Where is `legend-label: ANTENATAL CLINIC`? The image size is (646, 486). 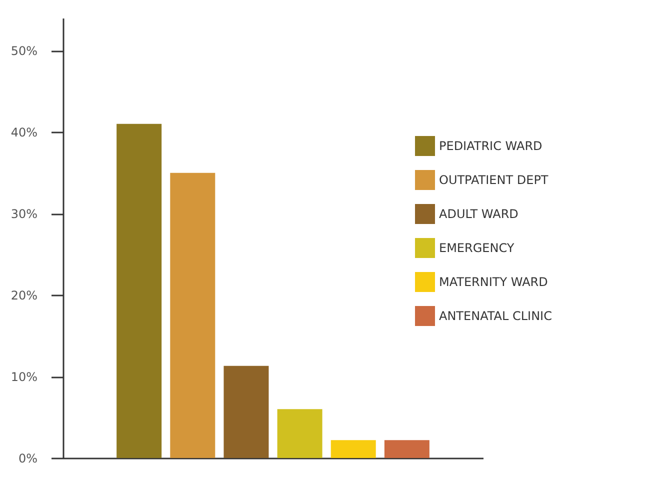
legend-label: ANTENATAL CLINIC is located at coordinates (495, 316).